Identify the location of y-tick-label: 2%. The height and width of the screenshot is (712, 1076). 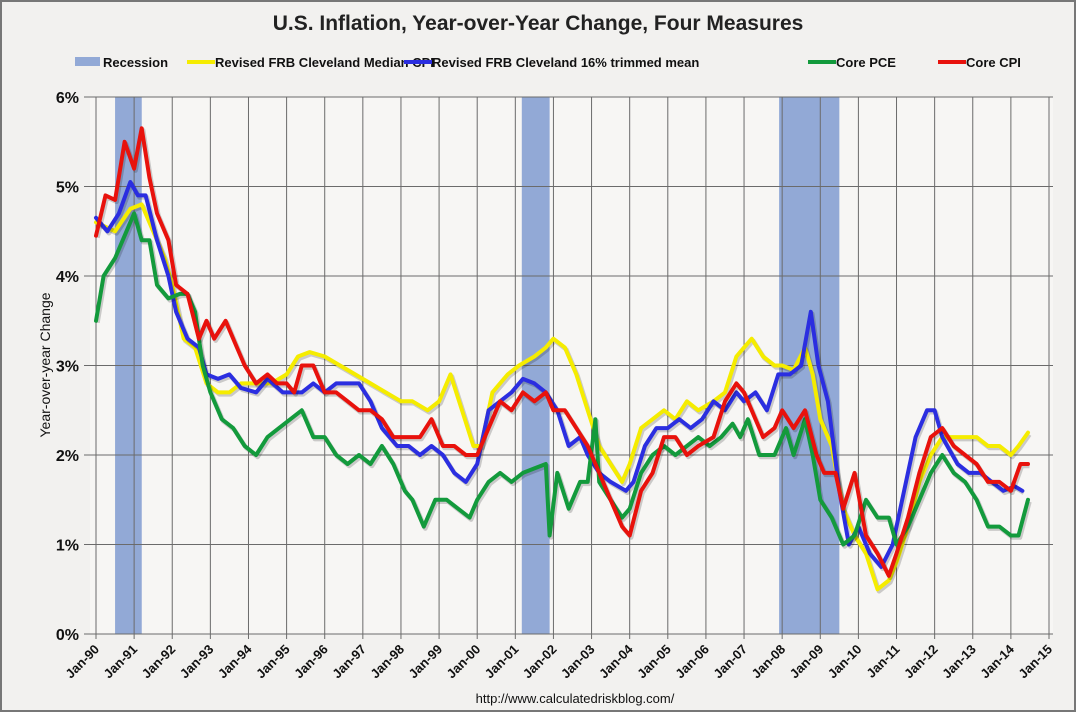
(67, 456).